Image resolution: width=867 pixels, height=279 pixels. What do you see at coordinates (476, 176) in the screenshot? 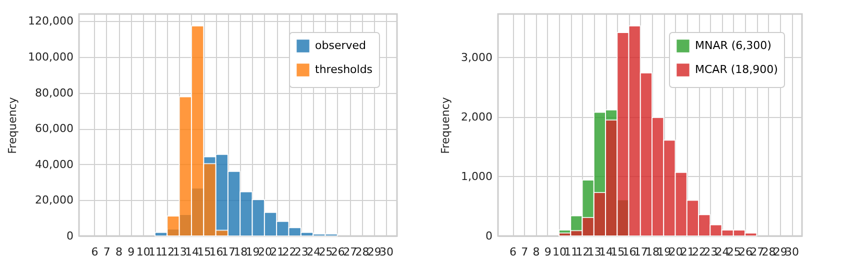
I see `y-tick-label: 1,000` at bounding box center [476, 176].